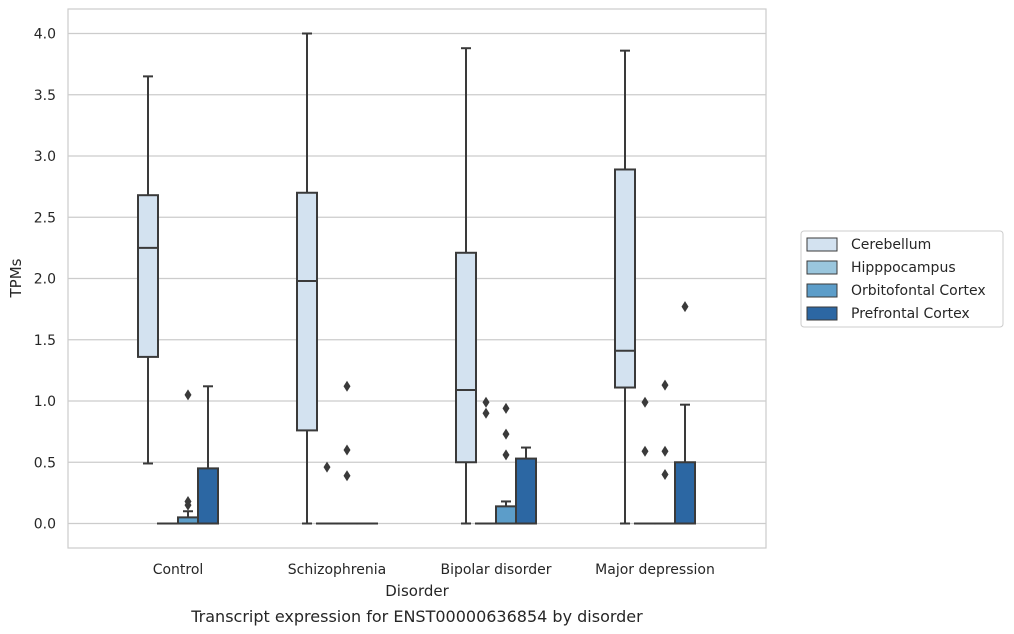 The height and width of the screenshot is (634, 1014). I want to click on x-axis-title: Disorder, so click(417, 591).